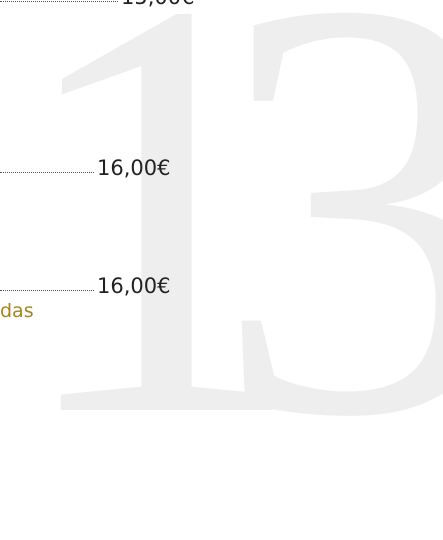  I want to click on price: 15,00€, so click(157, 4).